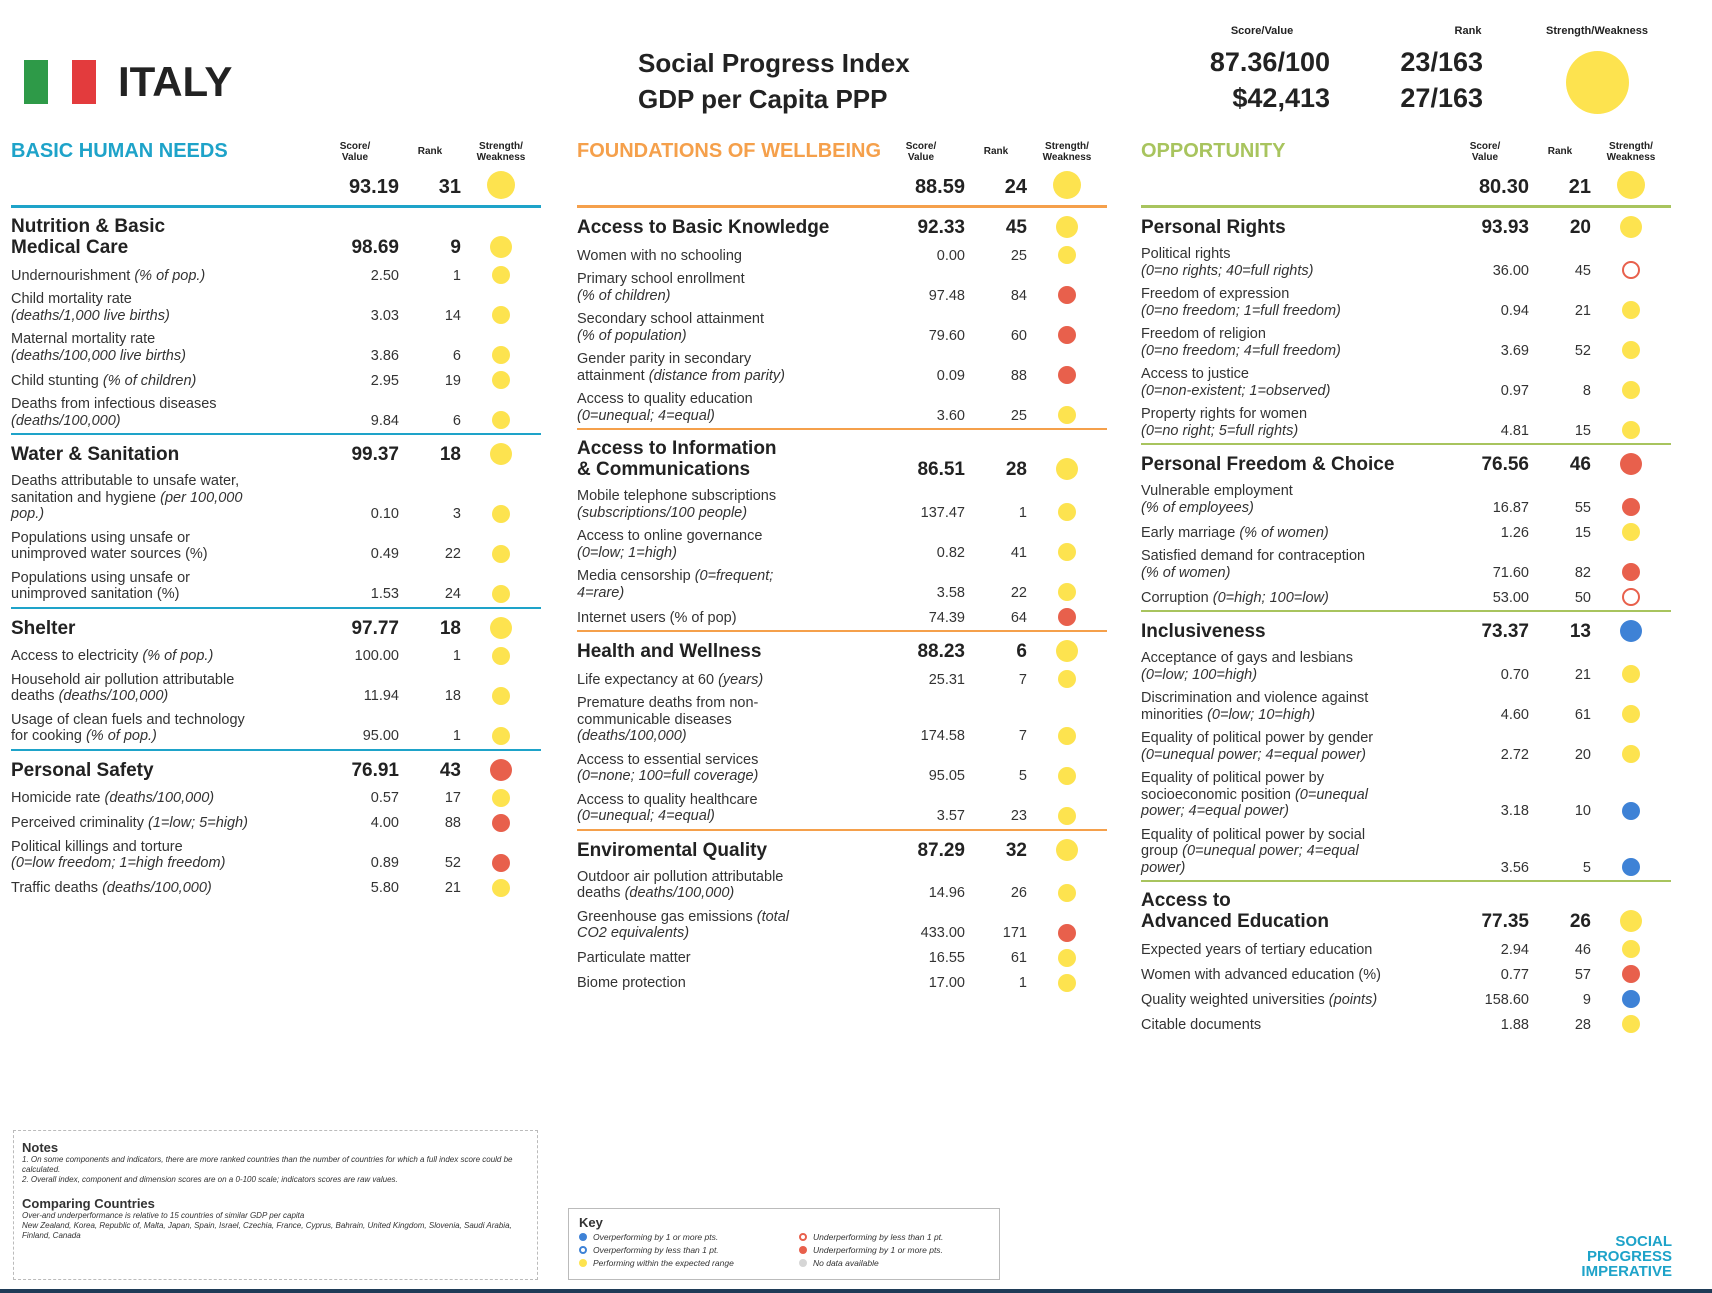 The width and height of the screenshot is (1712, 1293). I want to click on indicator-unit: (0=unequal power; 4=equal power), so click(1253, 754).